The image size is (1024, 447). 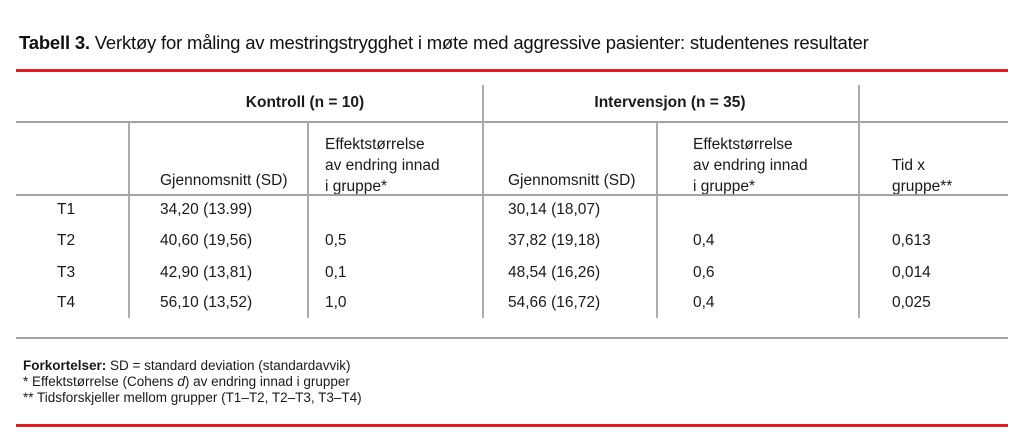 What do you see at coordinates (305, 102) in the screenshot?
I see `group-header-kontroll: Kontroll (n = 10)` at bounding box center [305, 102].